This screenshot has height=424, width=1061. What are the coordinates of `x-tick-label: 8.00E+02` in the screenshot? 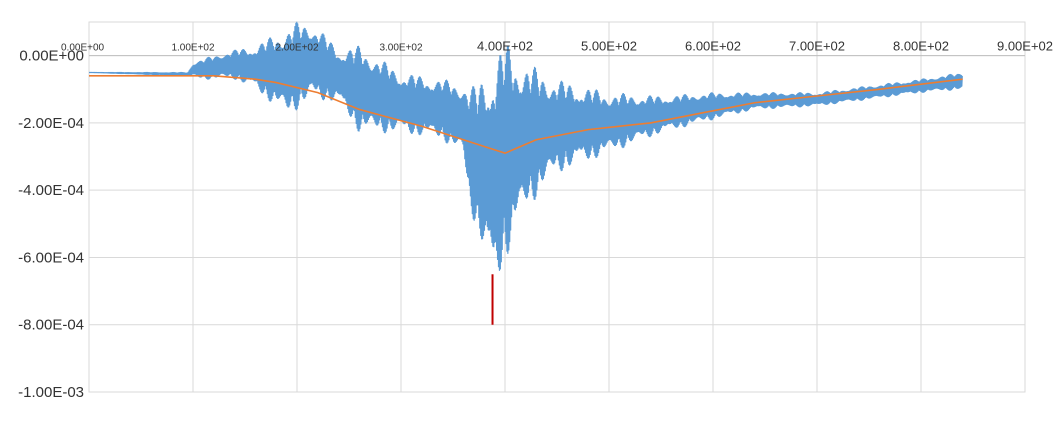 It's located at (921, 46).